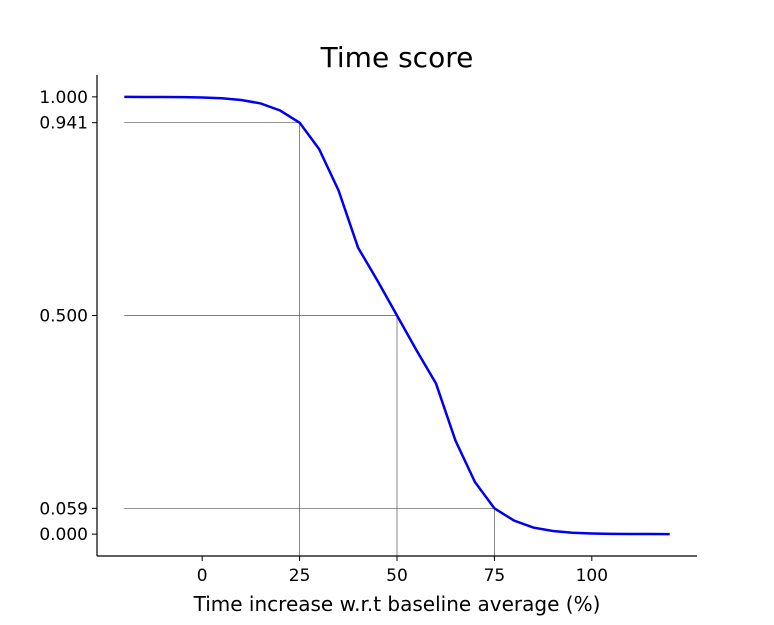 The width and height of the screenshot is (774, 625). I want to click on y-tick-label: 0.000, so click(63, 535).